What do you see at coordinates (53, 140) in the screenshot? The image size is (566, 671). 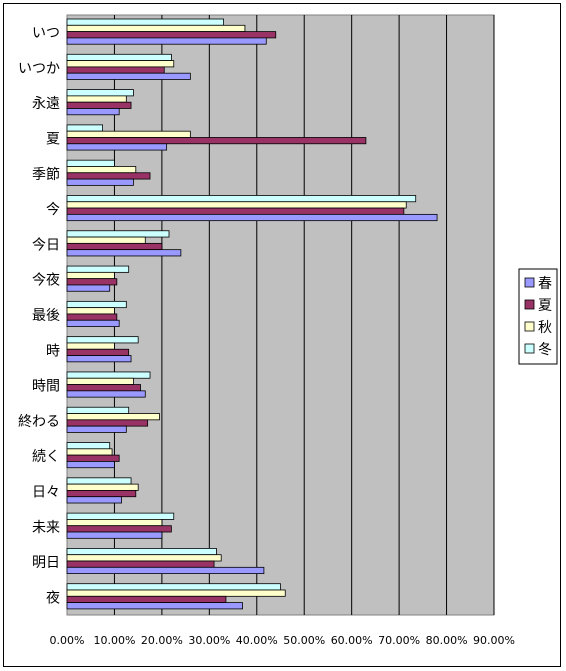 I see `category-label: 夏` at bounding box center [53, 140].